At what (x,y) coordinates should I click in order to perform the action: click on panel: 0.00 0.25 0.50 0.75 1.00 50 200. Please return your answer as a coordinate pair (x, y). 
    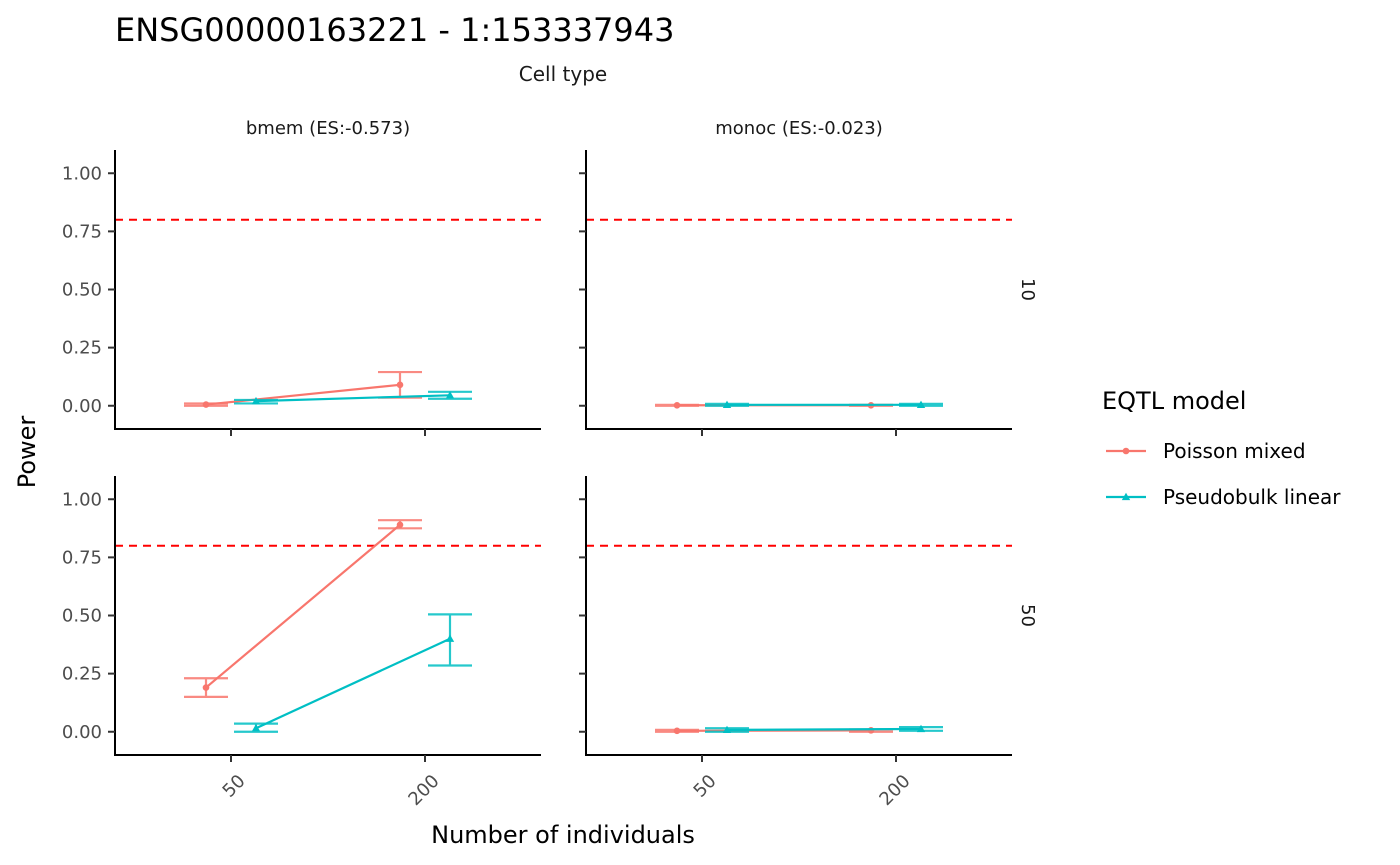
    Looking at the image, I should click on (301, 643).